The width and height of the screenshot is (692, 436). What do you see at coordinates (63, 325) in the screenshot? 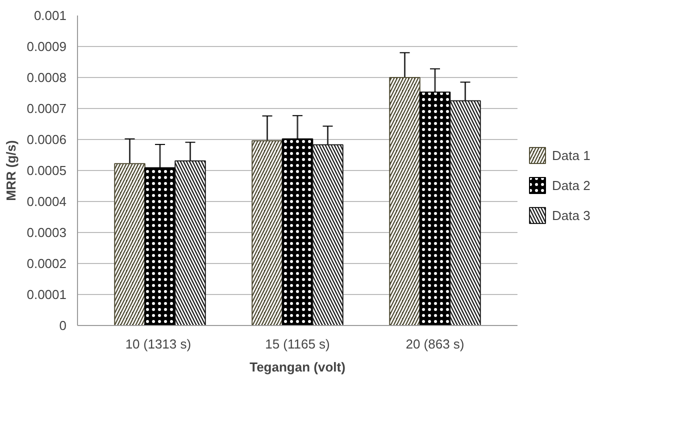
I see `y-tick-label: 0` at bounding box center [63, 325].